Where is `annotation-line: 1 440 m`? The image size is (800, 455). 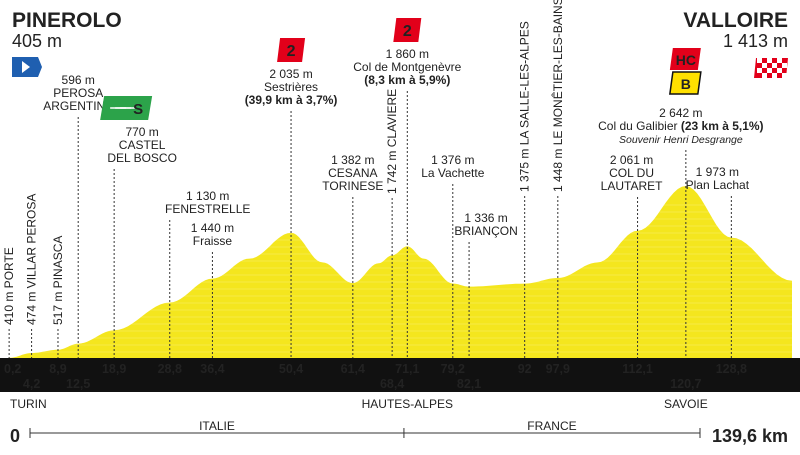 annotation-line: 1 440 m is located at coordinates (212, 228).